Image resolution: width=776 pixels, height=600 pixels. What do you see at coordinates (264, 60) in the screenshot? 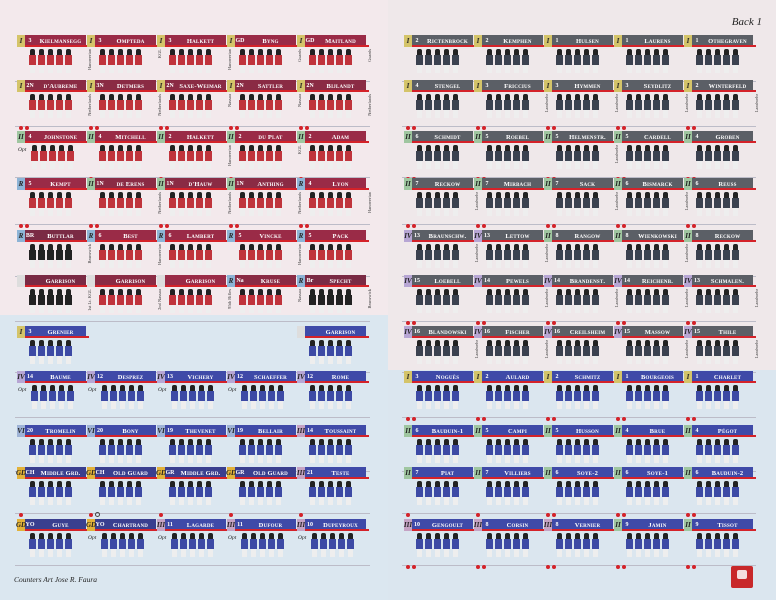
I see `unit-counter: I GD Byng Guards` at bounding box center [264, 60].